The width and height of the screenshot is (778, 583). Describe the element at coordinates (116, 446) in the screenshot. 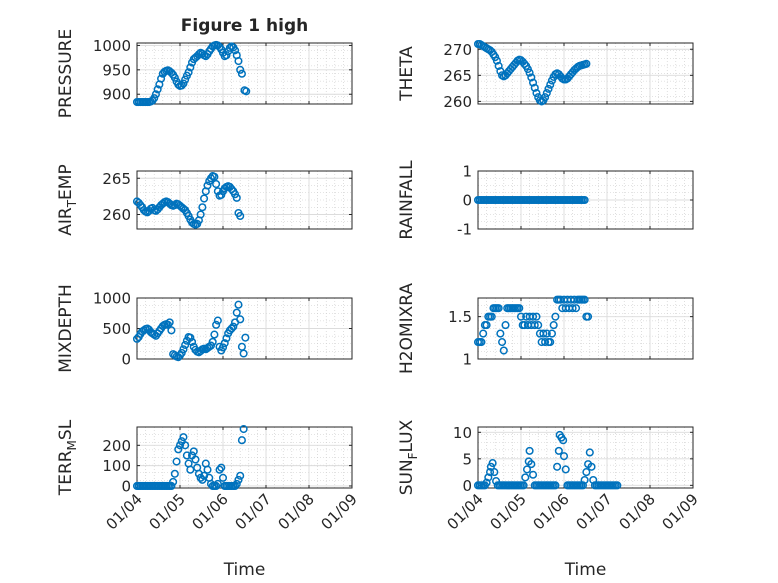

I see `y-tick-label: 200` at that location.